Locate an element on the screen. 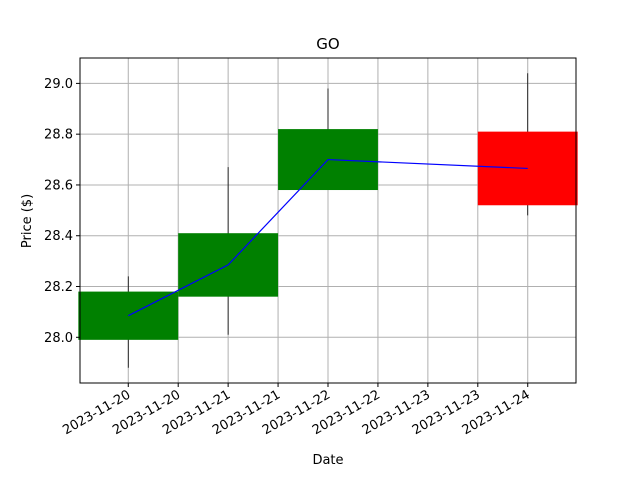 The image size is (640, 480). y-tick-label: 28.8 is located at coordinates (58, 135).